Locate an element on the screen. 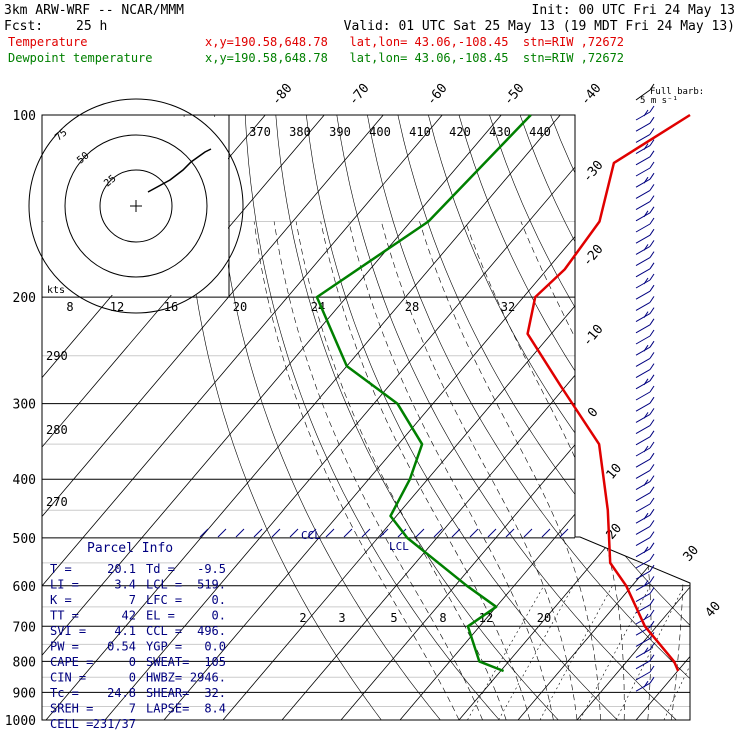  parcel-cell-1-0: LI = is located at coordinates (64, 585).